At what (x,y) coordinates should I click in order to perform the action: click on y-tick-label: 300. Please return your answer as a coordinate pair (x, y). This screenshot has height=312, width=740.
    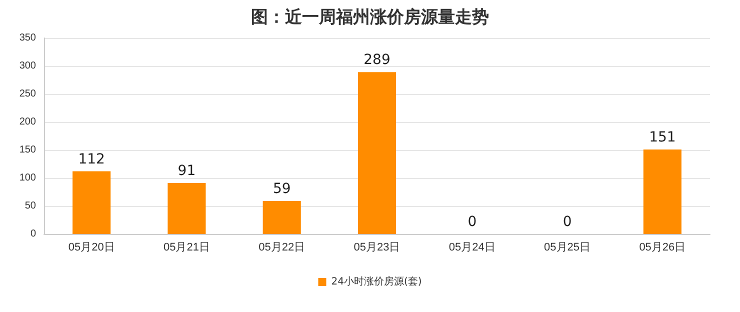
    Looking at the image, I should click on (27, 66).